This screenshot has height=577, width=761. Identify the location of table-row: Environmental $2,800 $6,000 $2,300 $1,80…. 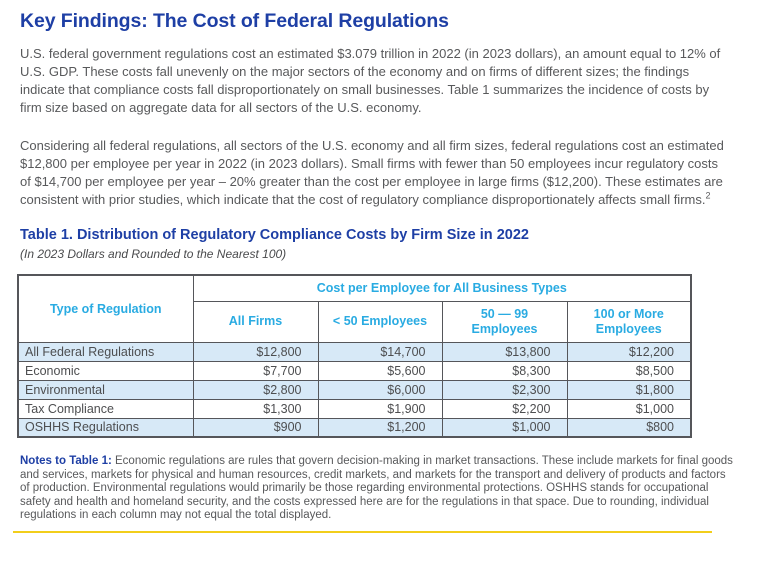
(354, 389).